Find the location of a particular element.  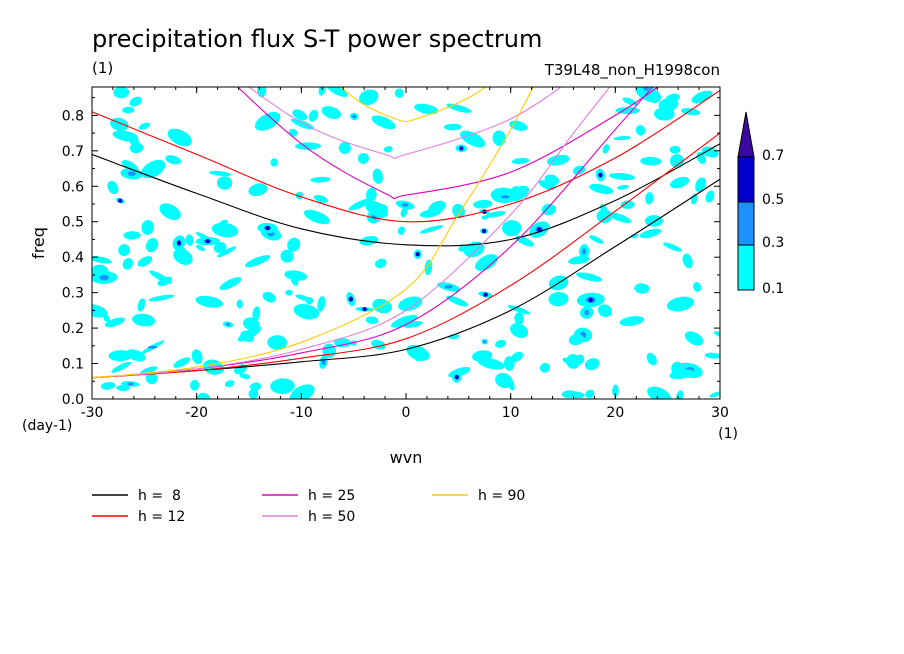

y-tick-label: 0.1 is located at coordinates (73, 365).